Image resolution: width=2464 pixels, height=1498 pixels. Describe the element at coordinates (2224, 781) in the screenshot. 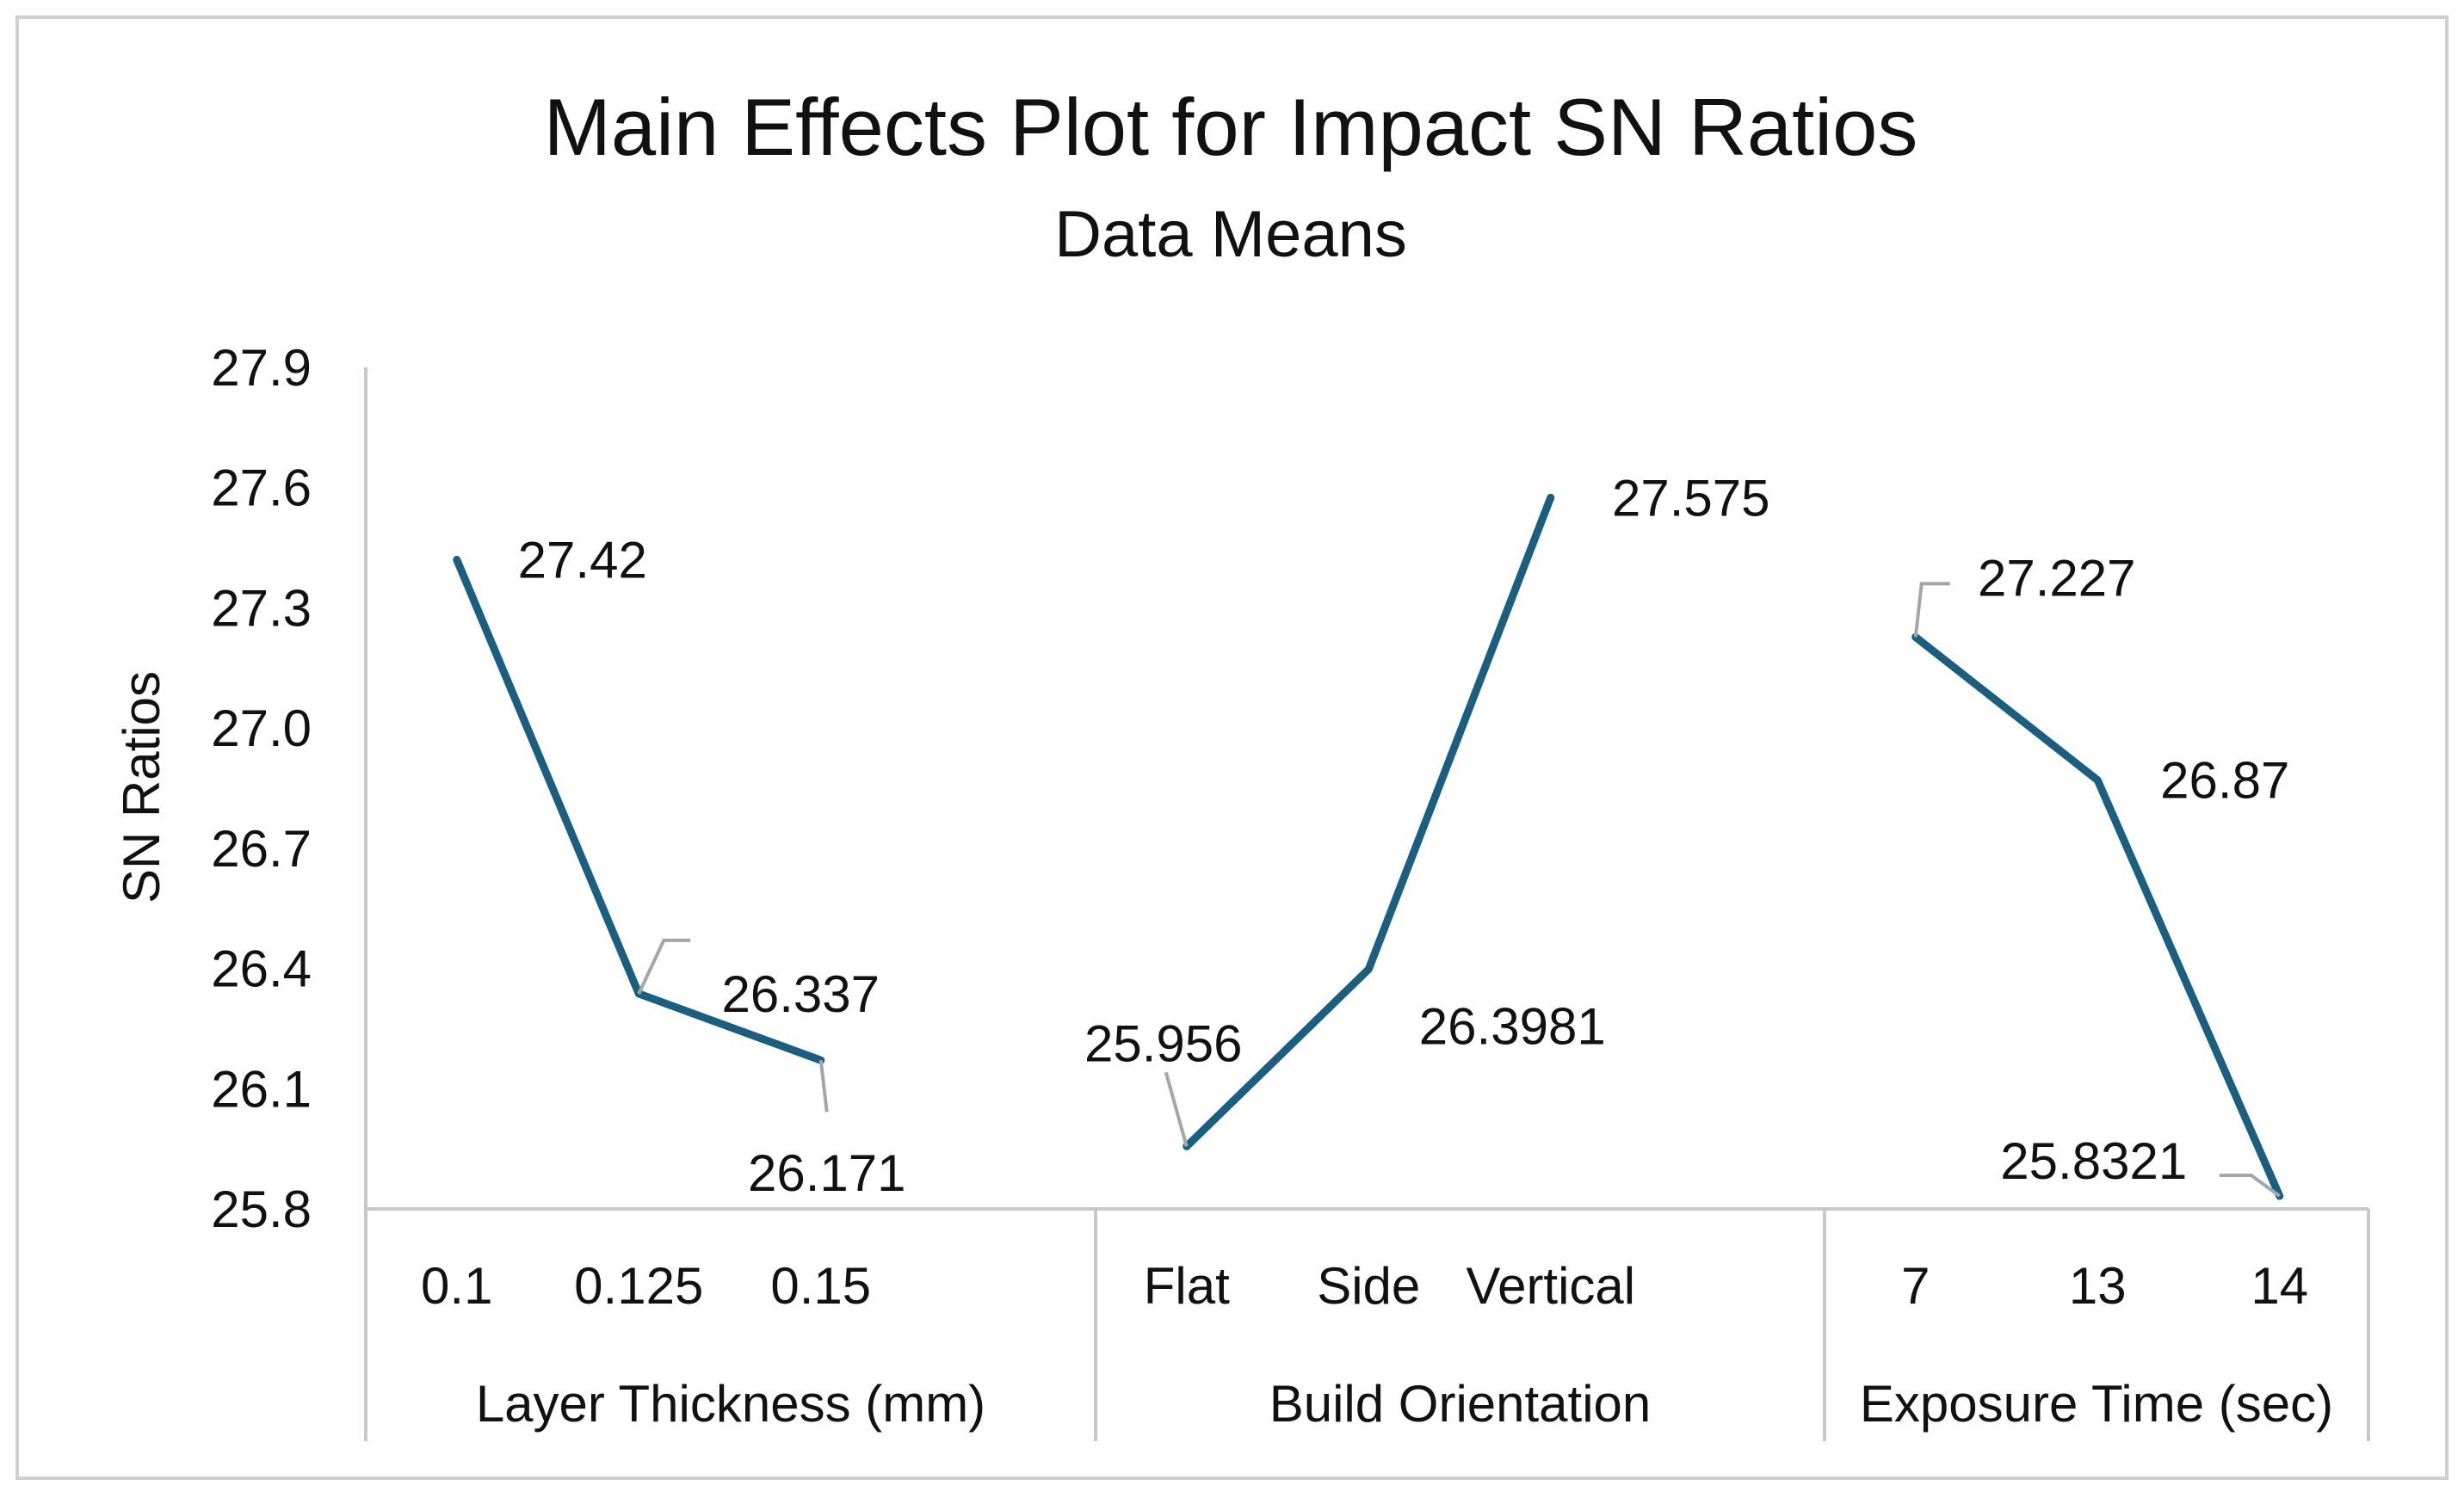

I see `data-label: 26.87` at that location.